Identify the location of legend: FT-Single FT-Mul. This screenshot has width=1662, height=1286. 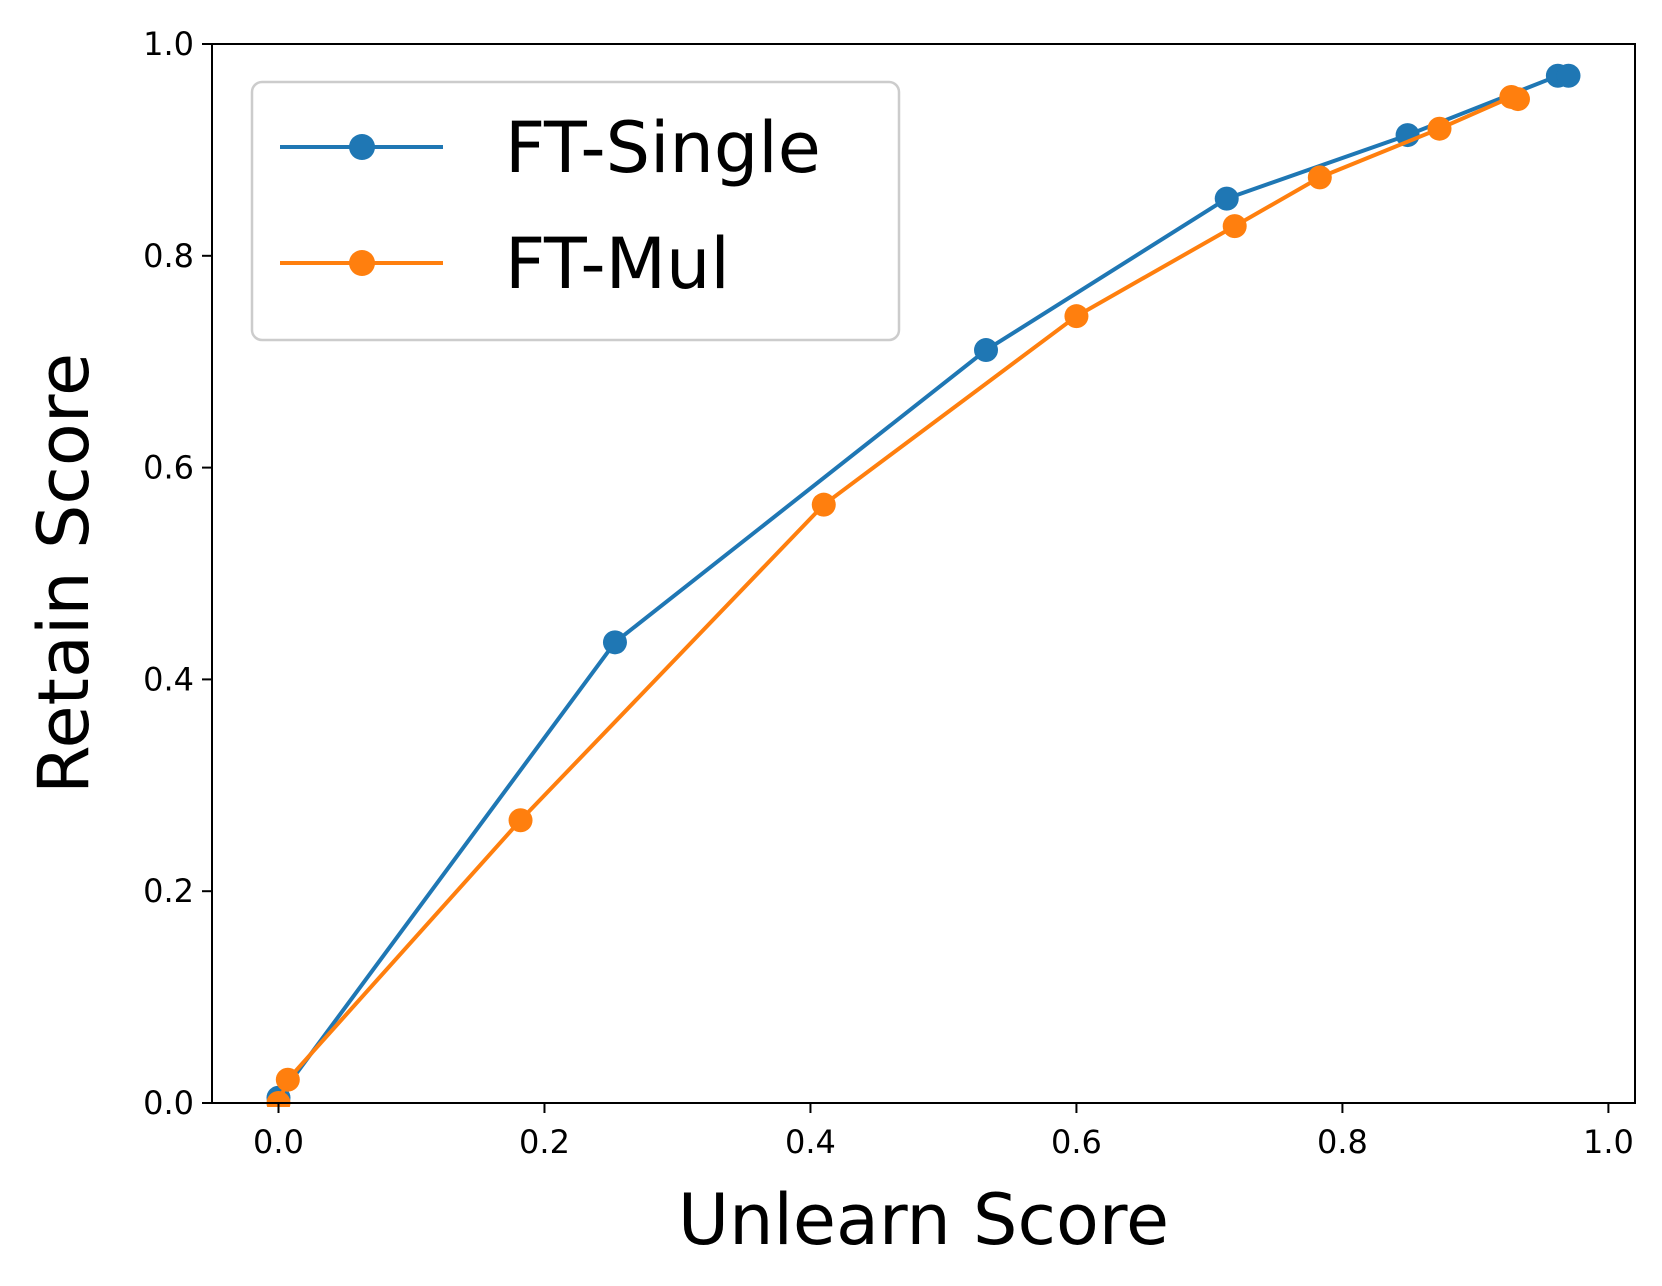
(575, 211).